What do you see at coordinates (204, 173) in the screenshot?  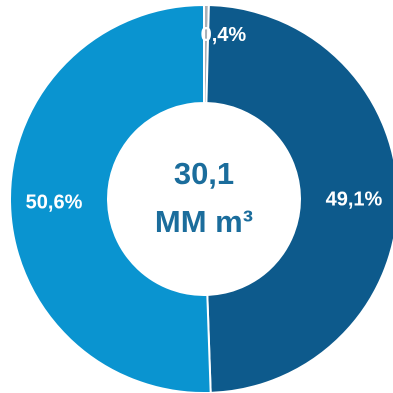 I see `center-value: 30,1` at bounding box center [204, 173].